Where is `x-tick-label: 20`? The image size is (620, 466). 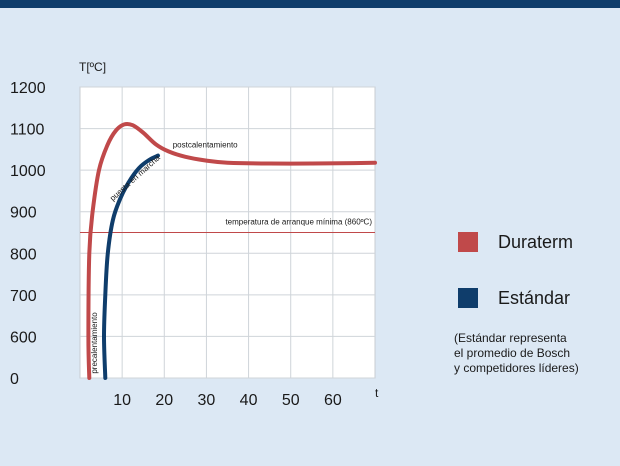
x-tick-label: 20 is located at coordinates (164, 400).